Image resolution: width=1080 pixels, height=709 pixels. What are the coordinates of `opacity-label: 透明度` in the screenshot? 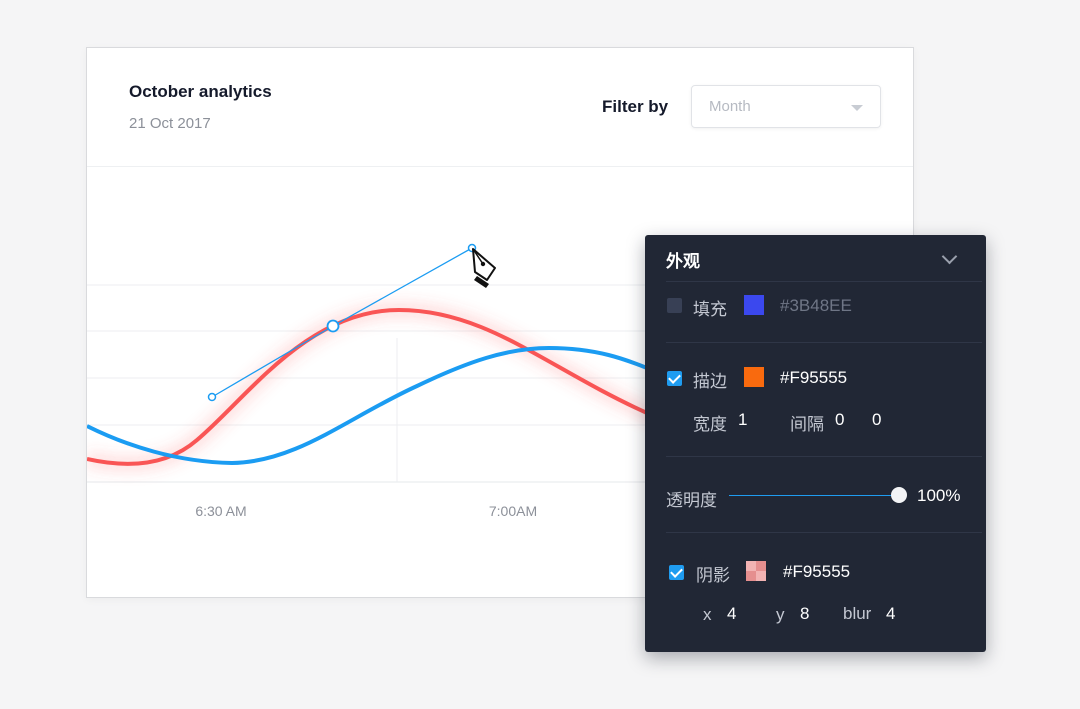 It's located at (691, 500).